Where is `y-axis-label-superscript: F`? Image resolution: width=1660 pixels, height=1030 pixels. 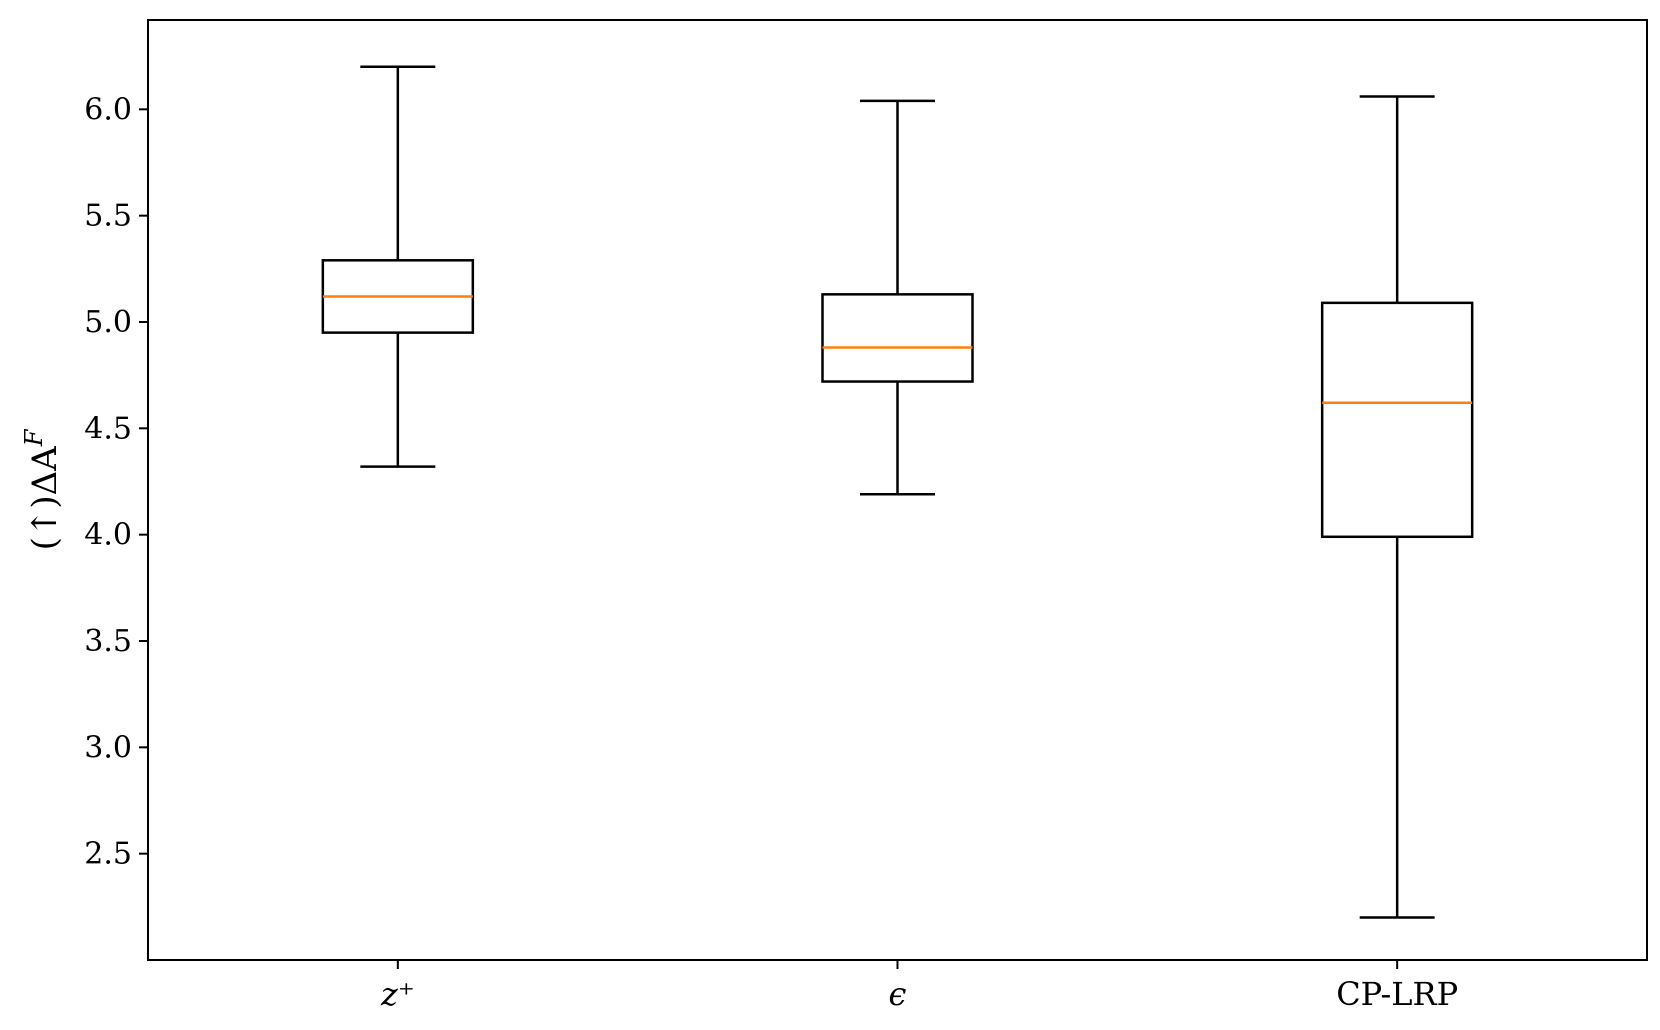
y-axis-label-superscript: F is located at coordinates (34, 437).